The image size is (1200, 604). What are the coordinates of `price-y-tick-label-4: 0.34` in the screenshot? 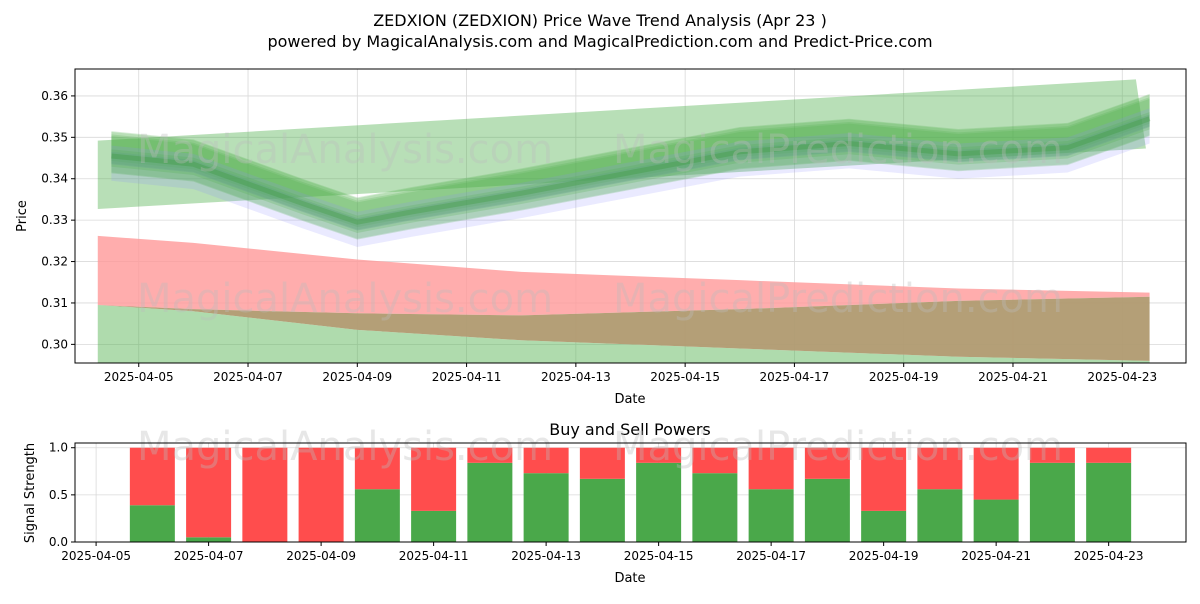 It's located at (54, 179).